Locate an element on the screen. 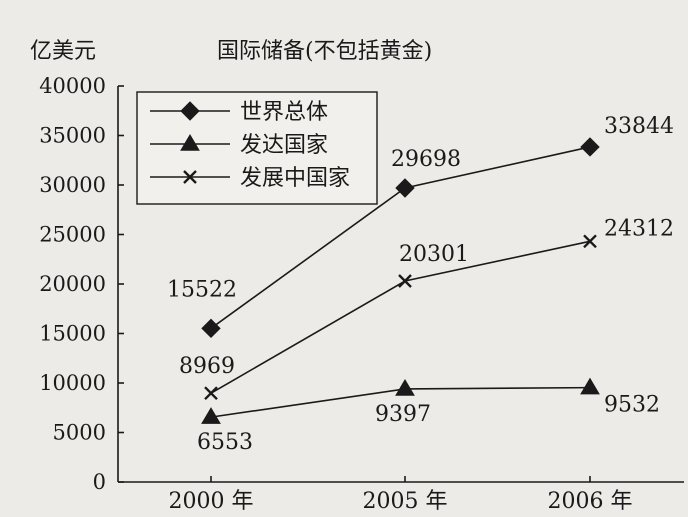  x-legend-marker is located at coordinates (190, 177).